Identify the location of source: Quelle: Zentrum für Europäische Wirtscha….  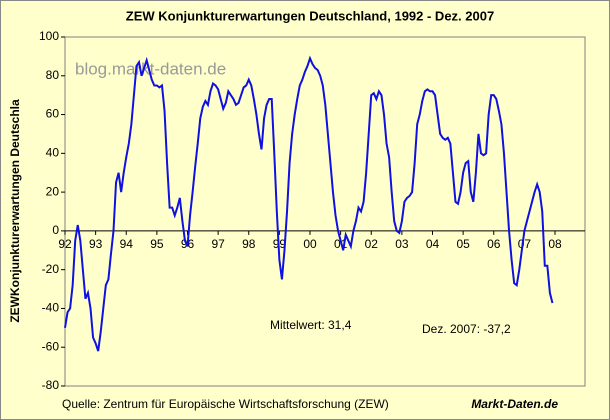
(225, 404).